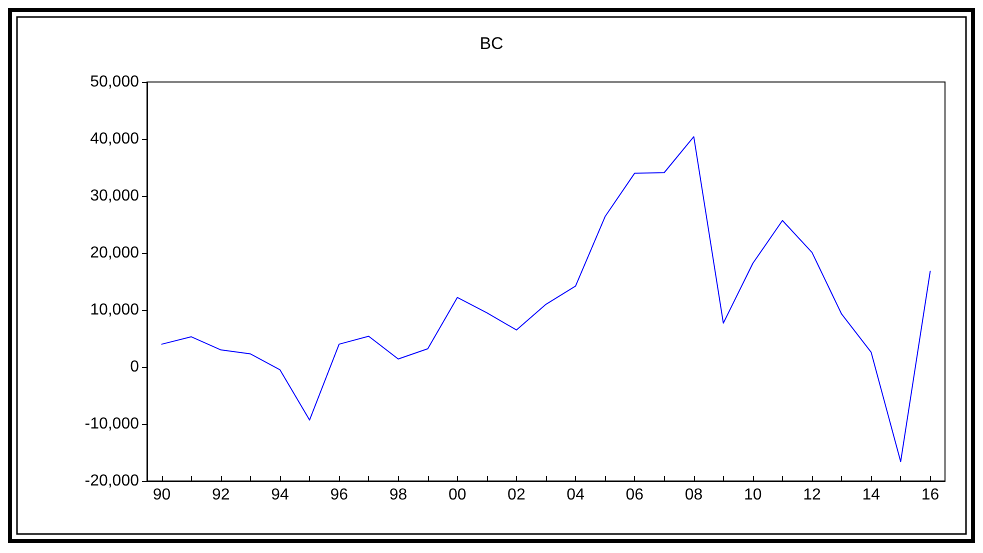 Image resolution: width=983 pixels, height=553 pixels. What do you see at coordinates (492, 43) in the screenshot?
I see `chart-title: BC` at bounding box center [492, 43].